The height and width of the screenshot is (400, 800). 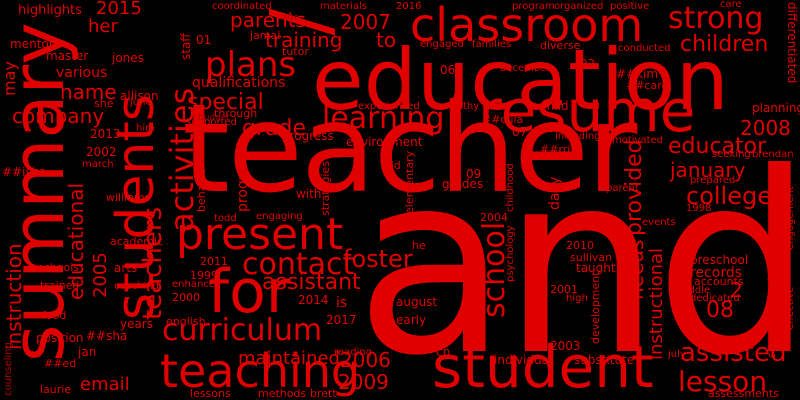 I want to click on word-special: special, so click(x=225, y=102).